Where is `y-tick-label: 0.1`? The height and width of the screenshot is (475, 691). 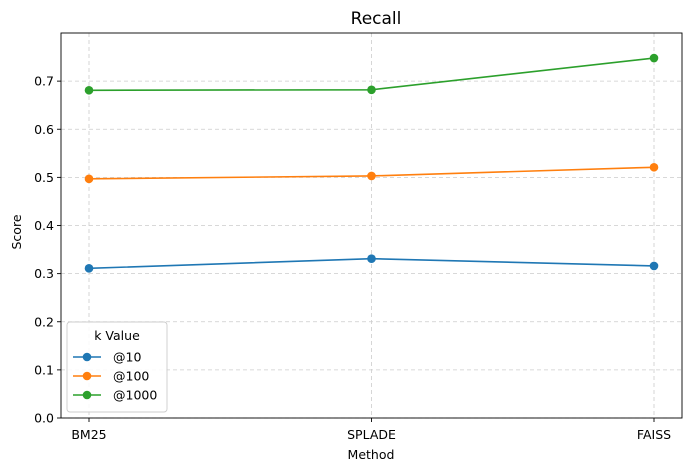
y-tick-label: 0.1 is located at coordinates (44, 369).